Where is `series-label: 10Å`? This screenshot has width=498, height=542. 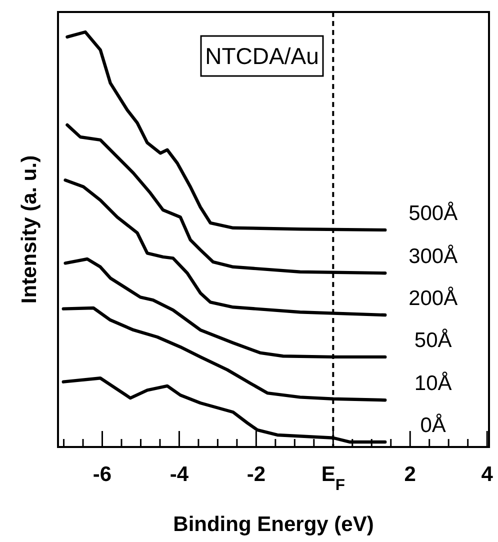 series-label: 10Å is located at coordinates (433, 383).